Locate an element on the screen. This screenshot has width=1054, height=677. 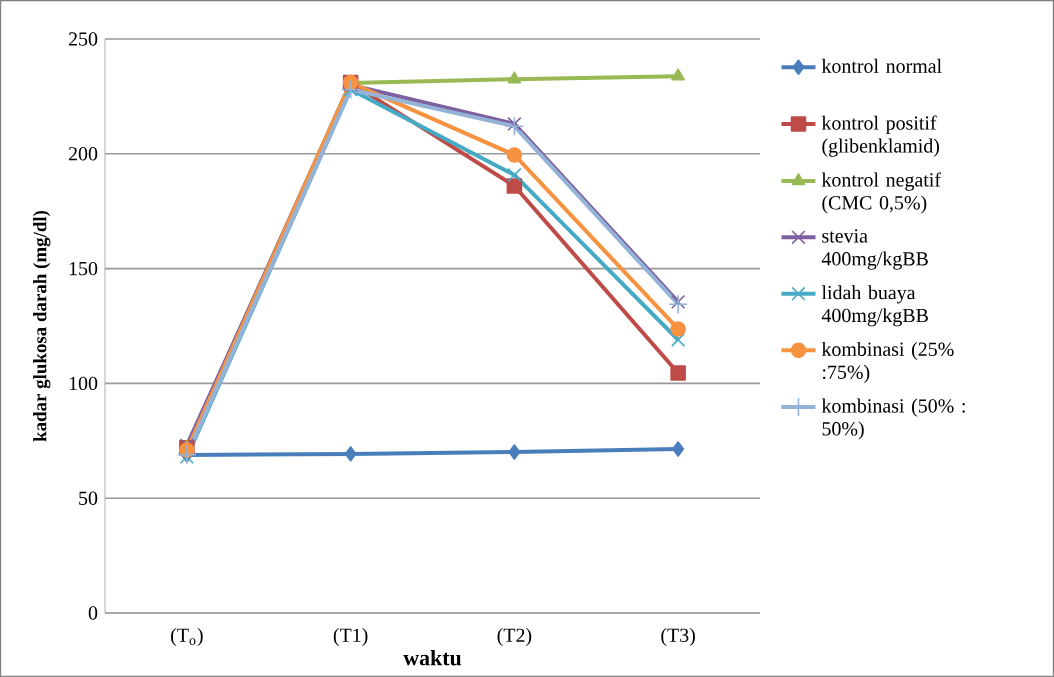
y-tick-label: 150 is located at coordinates (83, 268).